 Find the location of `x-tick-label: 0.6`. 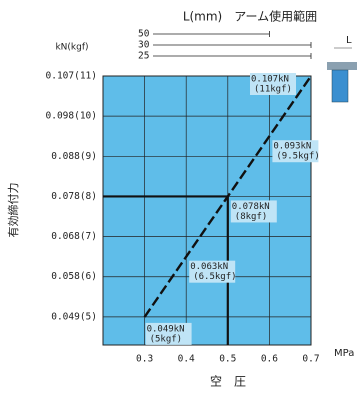

x-tick-label: 0.6 is located at coordinates (269, 359).